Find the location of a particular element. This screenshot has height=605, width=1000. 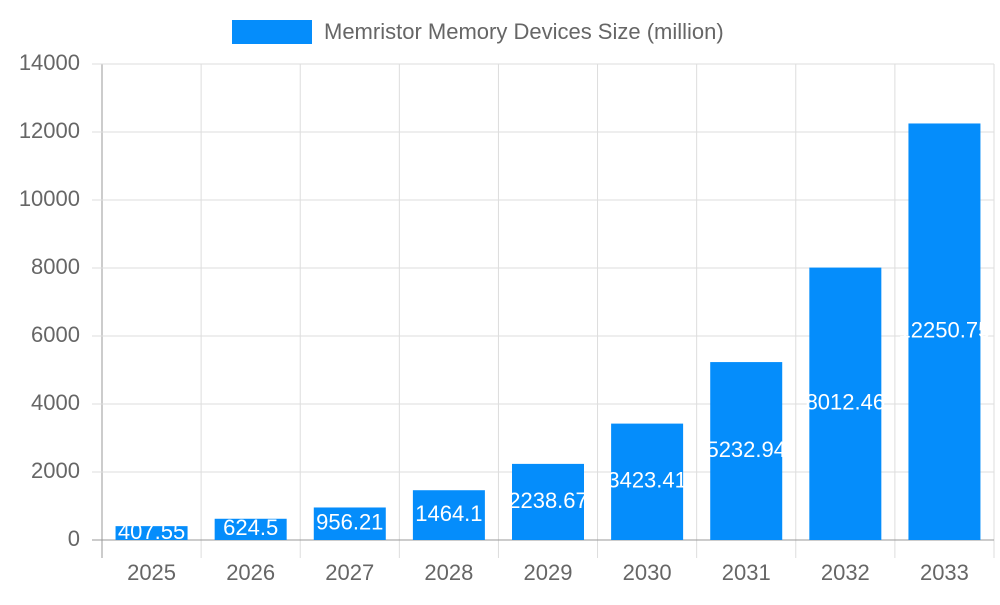

legend-label: Memristor Memory Devices Size (million) is located at coordinates (524, 31).